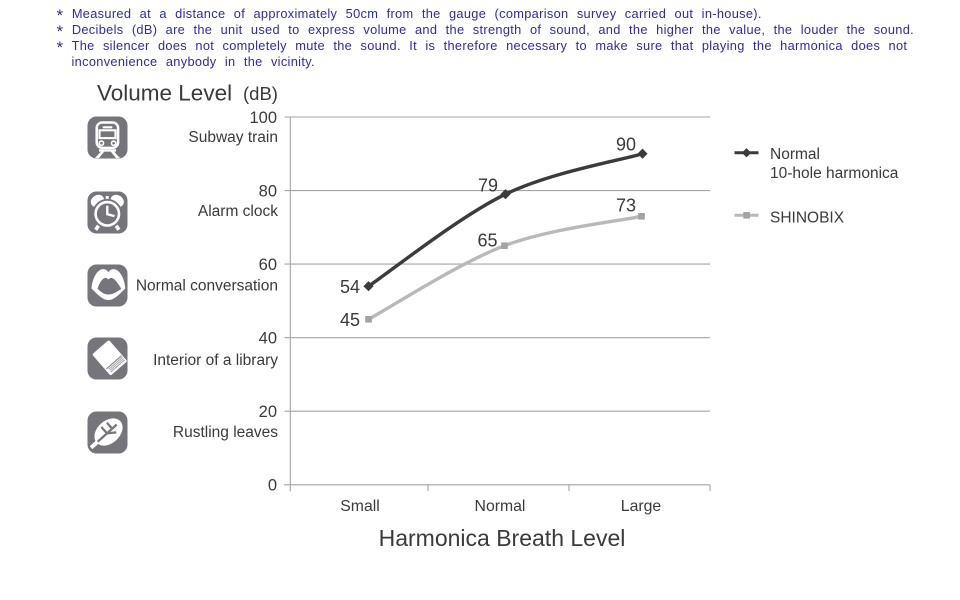  What do you see at coordinates (238, 211) in the screenshot?
I see `svg-text: Alarm clock` at bounding box center [238, 211].